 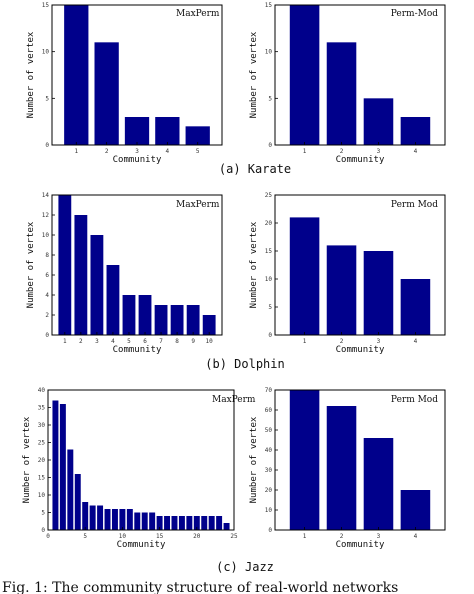 What do you see at coordinates (305, 341) in the screenshot?
I see `dolphin-permmod-xtick-label: 1` at bounding box center [305, 341].